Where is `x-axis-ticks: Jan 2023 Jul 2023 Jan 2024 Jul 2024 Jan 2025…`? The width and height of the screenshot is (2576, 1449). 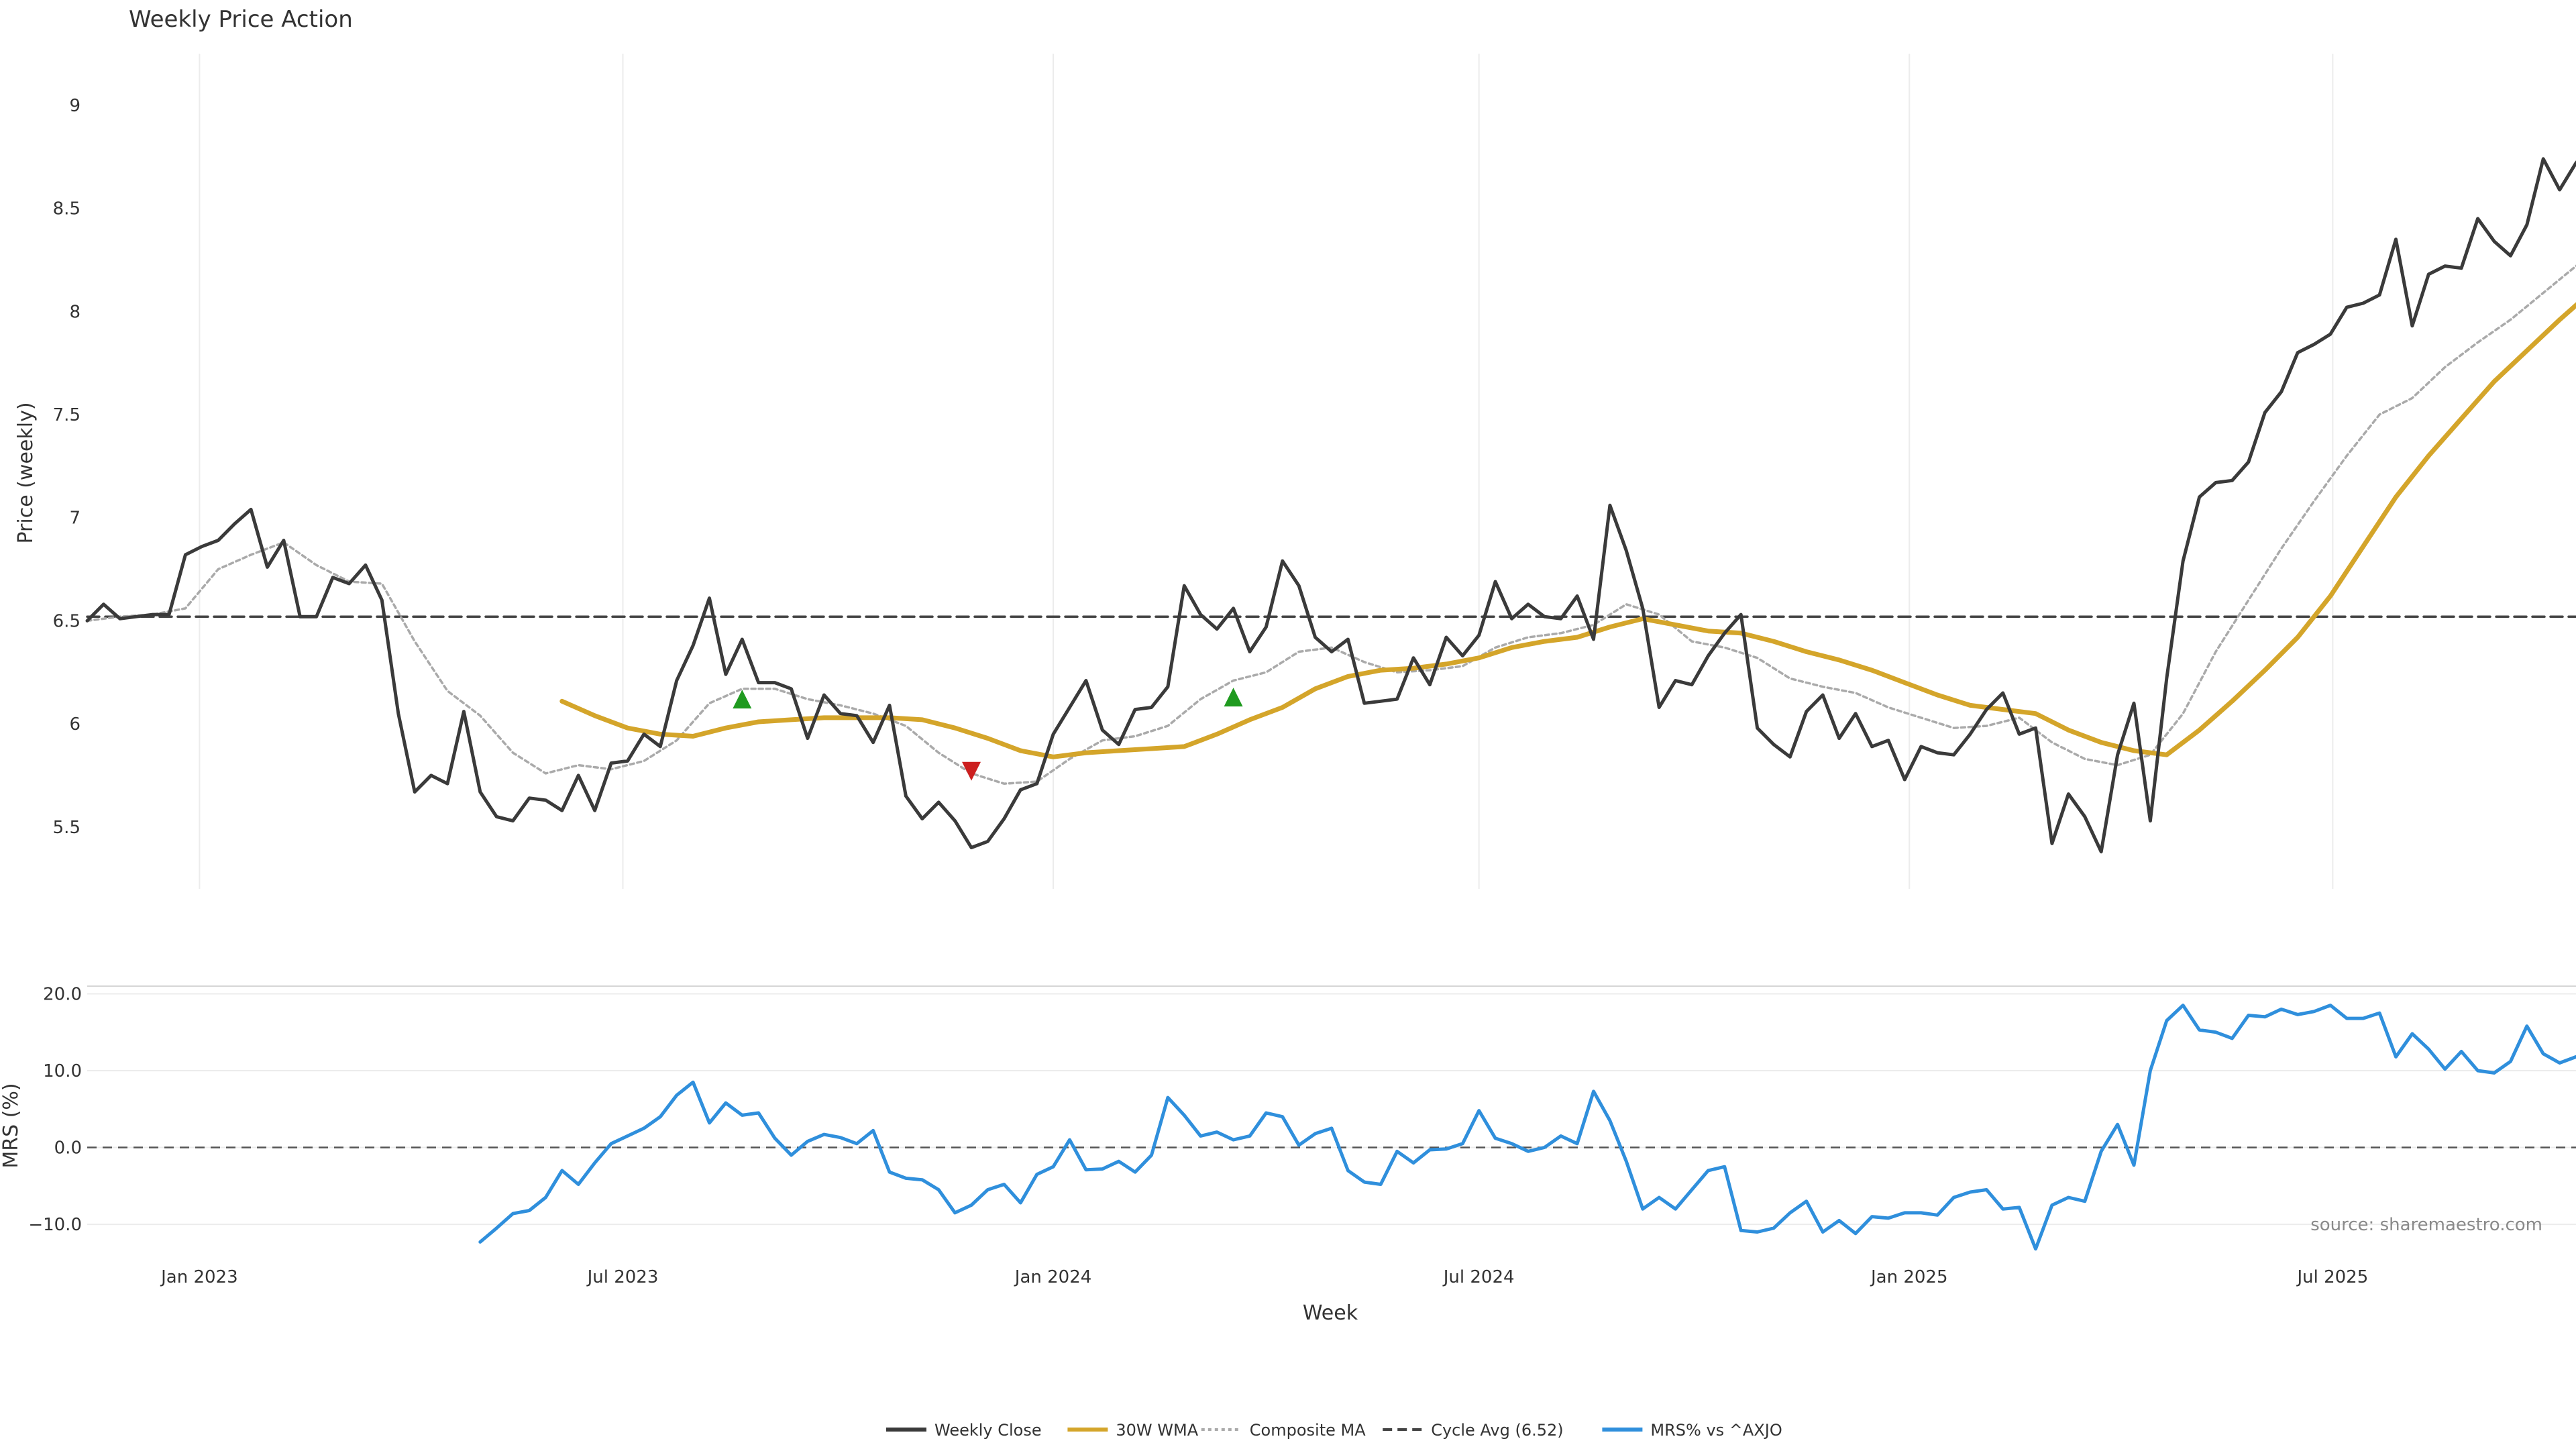
x-axis-ticks: Jan 2023 Jul 2023 Jan 2024 Jul 2024 Jan 2025… is located at coordinates (1264, 1277).